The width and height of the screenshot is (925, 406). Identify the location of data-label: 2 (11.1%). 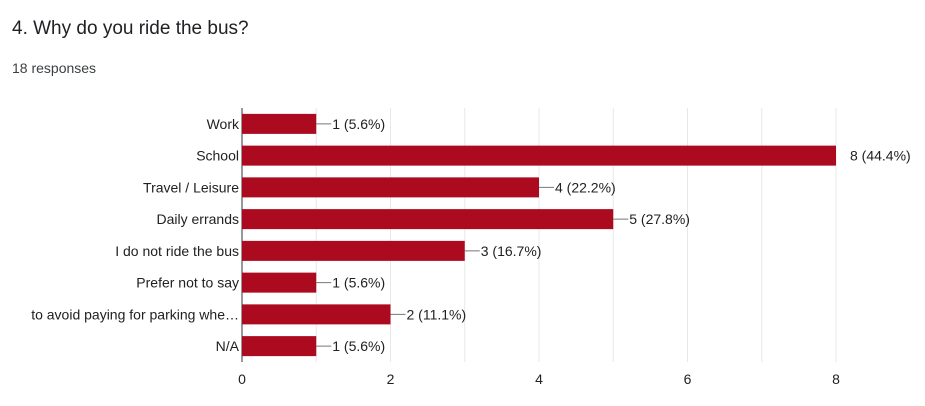
(437, 314).